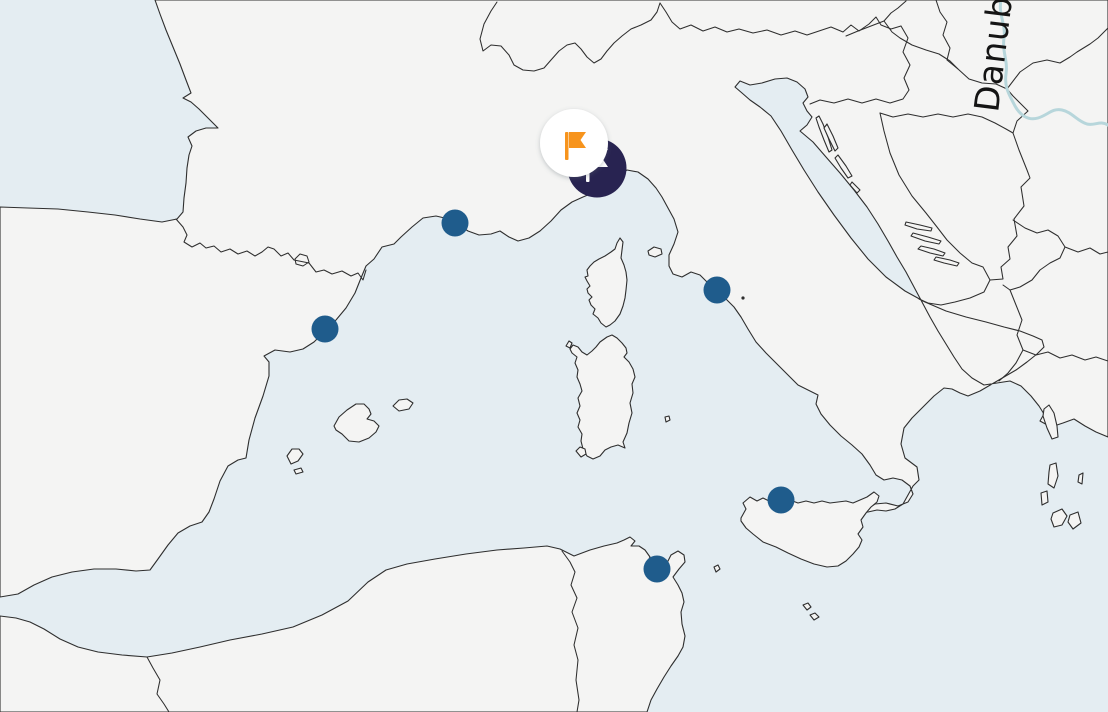 This screenshot has height=712, width=1108. What do you see at coordinates (655, 252) in the screenshot?
I see `island-elba` at bounding box center [655, 252].